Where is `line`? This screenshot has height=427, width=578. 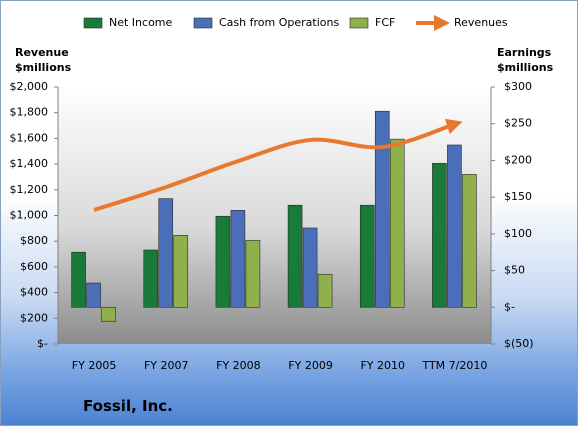 line is located at coordinates (278, 165).